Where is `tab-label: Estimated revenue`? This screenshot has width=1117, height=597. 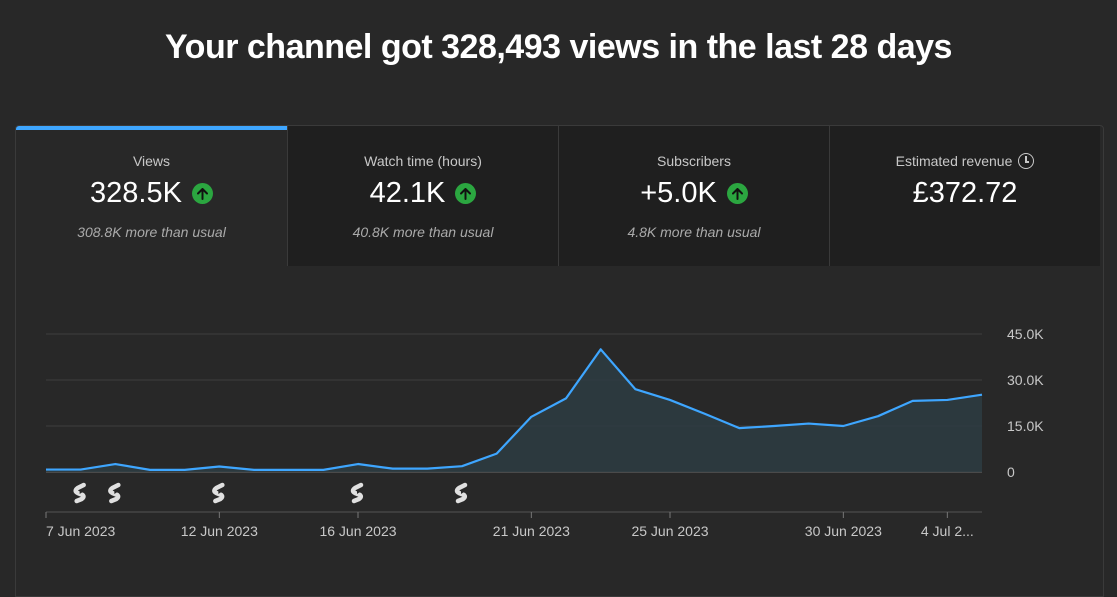 tab-label: Estimated revenue is located at coordinates (954, 161).